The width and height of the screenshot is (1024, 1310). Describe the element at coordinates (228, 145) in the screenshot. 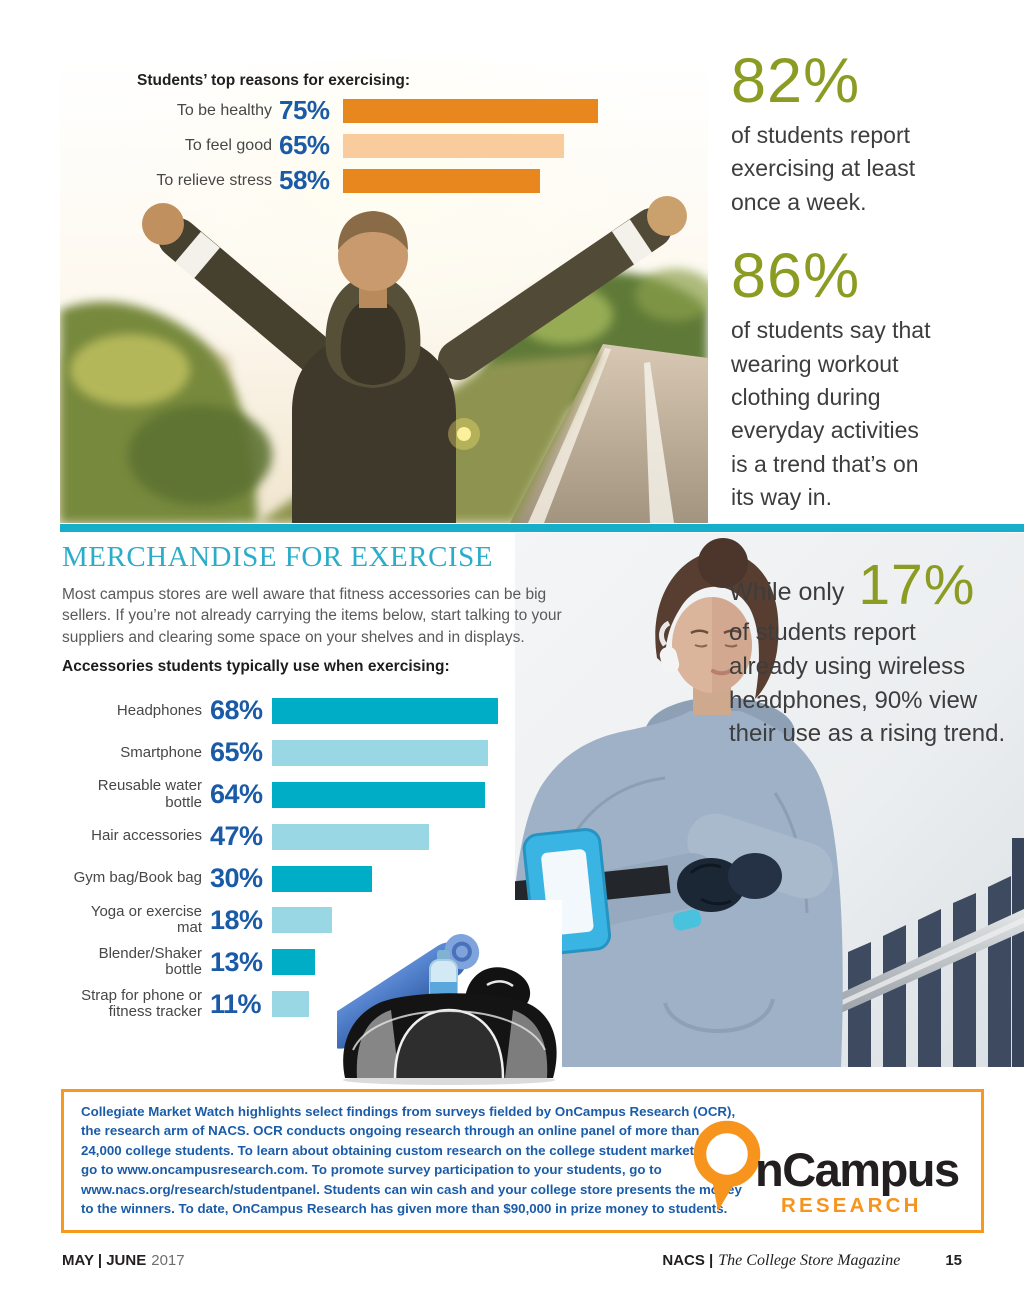

I see `bar-label: To feel good` at that location.